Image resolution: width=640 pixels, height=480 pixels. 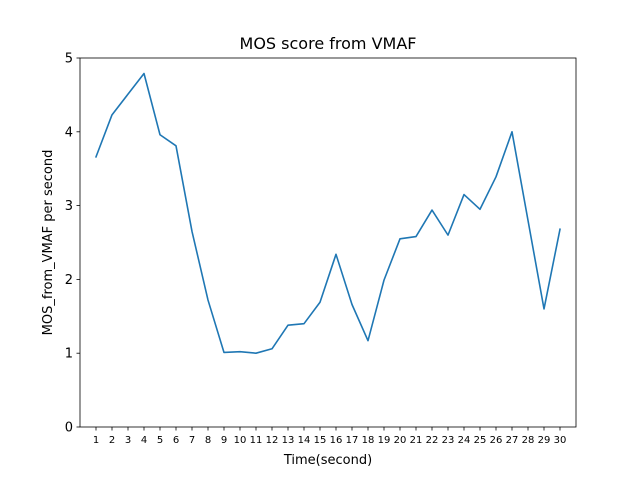 What do you see at coordinates (69, 428) in the screenshot?
I see `y-tick-label: 0` at bounding box center [69, 428].